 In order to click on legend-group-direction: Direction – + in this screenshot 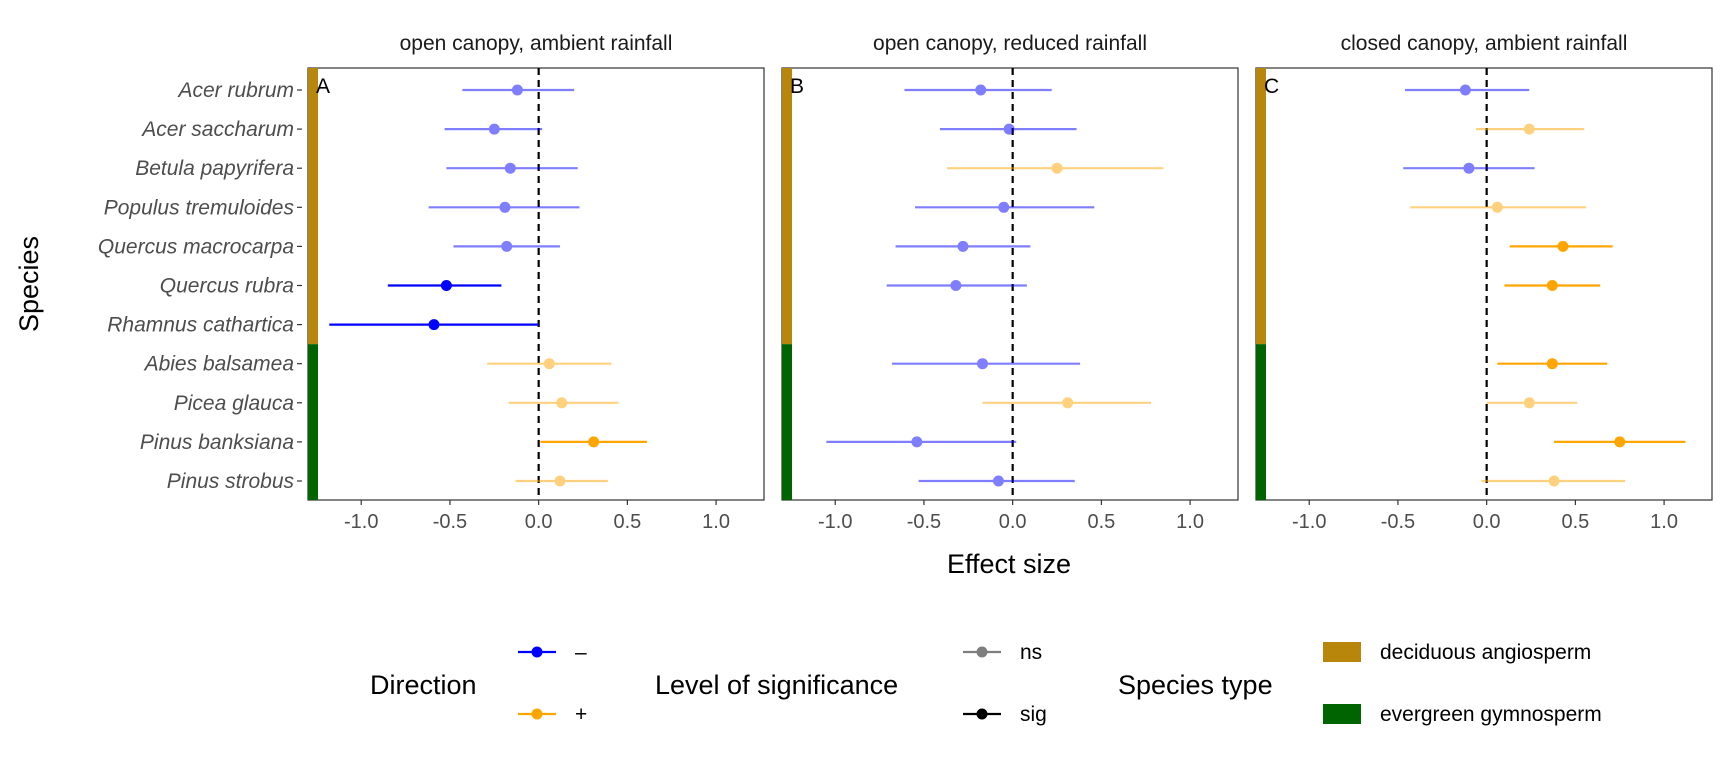, I will do `click(478, 683)`.